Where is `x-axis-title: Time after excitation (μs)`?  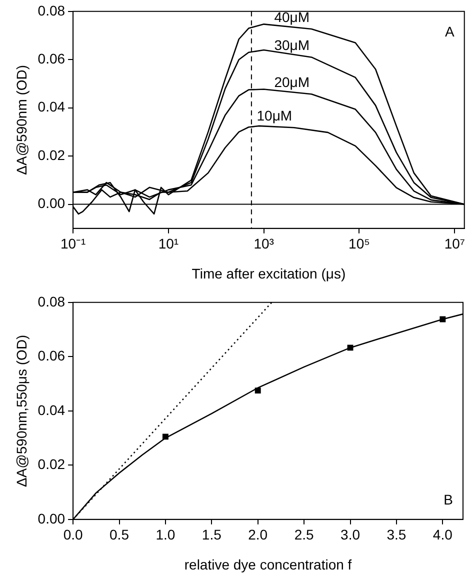
x-axis-title: Time after excitation (μs) is located at coordinates (269, 273).